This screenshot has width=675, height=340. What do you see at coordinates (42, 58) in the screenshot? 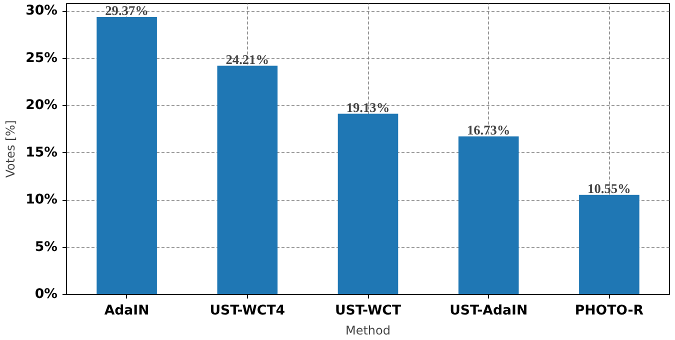
I see `y-tick-label: 25%` at bounding box center [42, 58].